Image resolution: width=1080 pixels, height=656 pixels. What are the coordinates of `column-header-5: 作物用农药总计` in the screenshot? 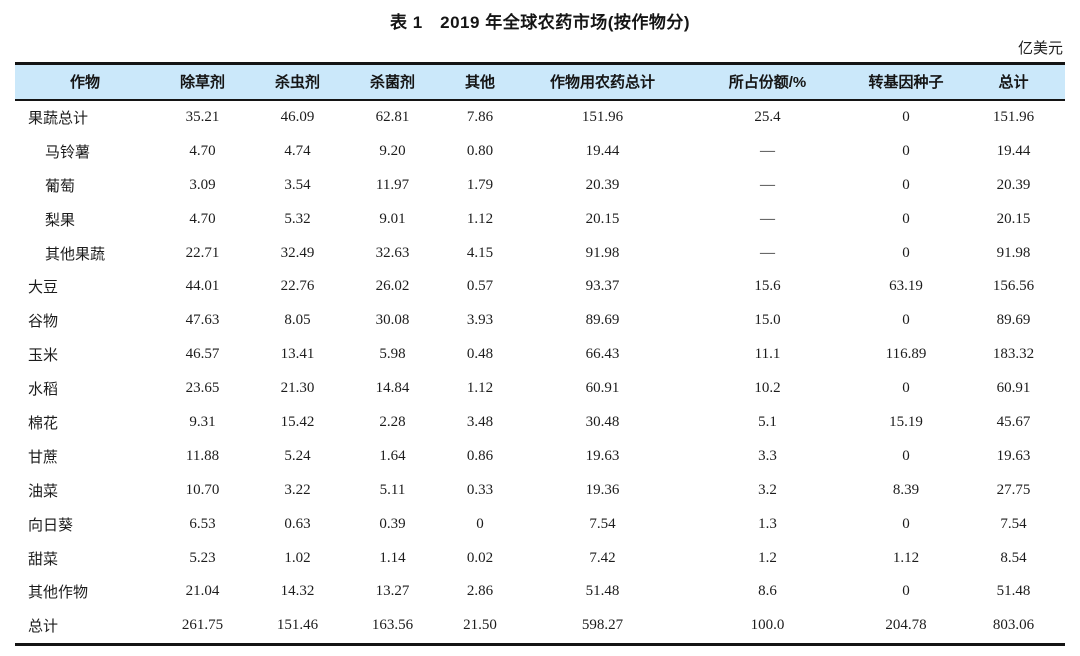 It's located at (602, 83).